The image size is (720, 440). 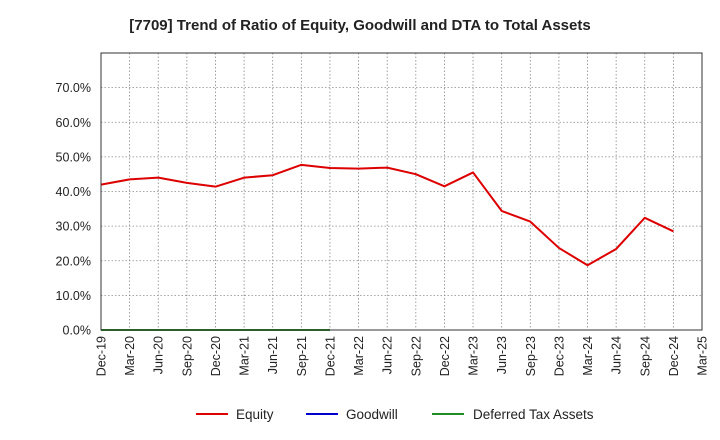 I want to click on x-tick-label: Dec-19, so click(x=102, y=356).